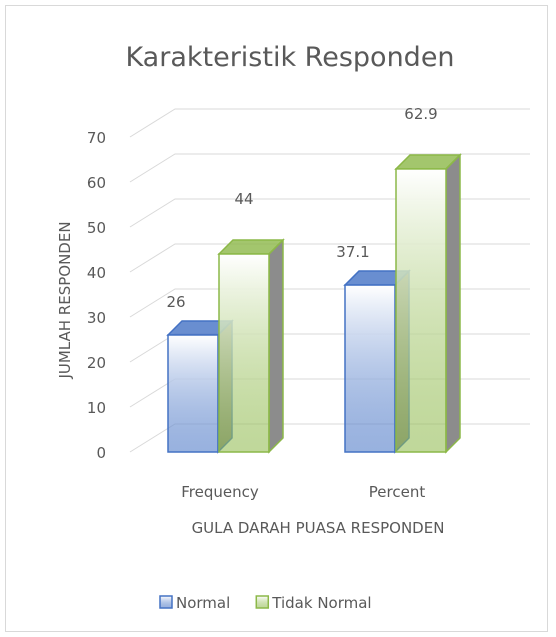 The image size is (556, 637). I want to click on y-tick-label: 50, so click(96, 228).